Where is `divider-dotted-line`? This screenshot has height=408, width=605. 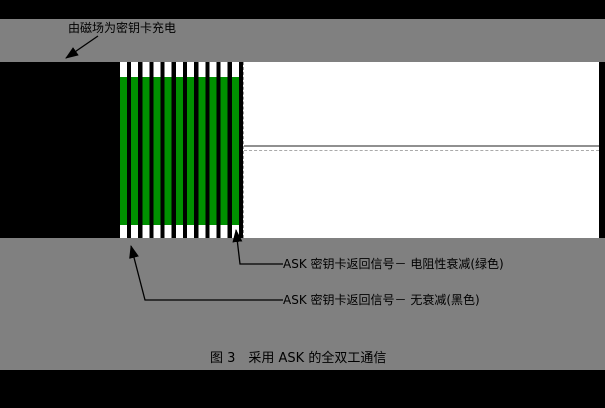 divider-dotted-line is located at coordinates (421, 150).